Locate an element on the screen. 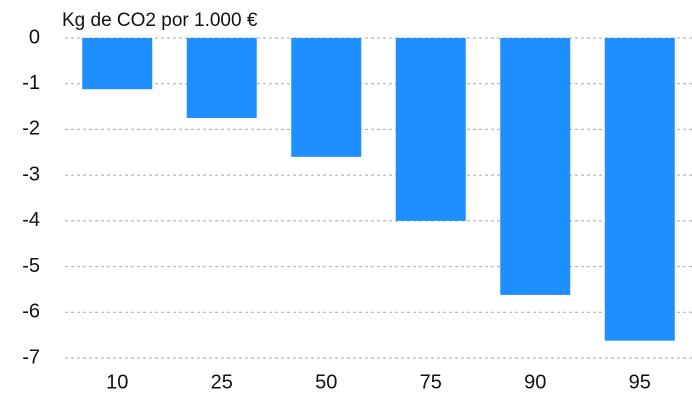 The width and height of the screenshot is (692, 401). y-tick-label: -5 is located at coordinates (31, 266).